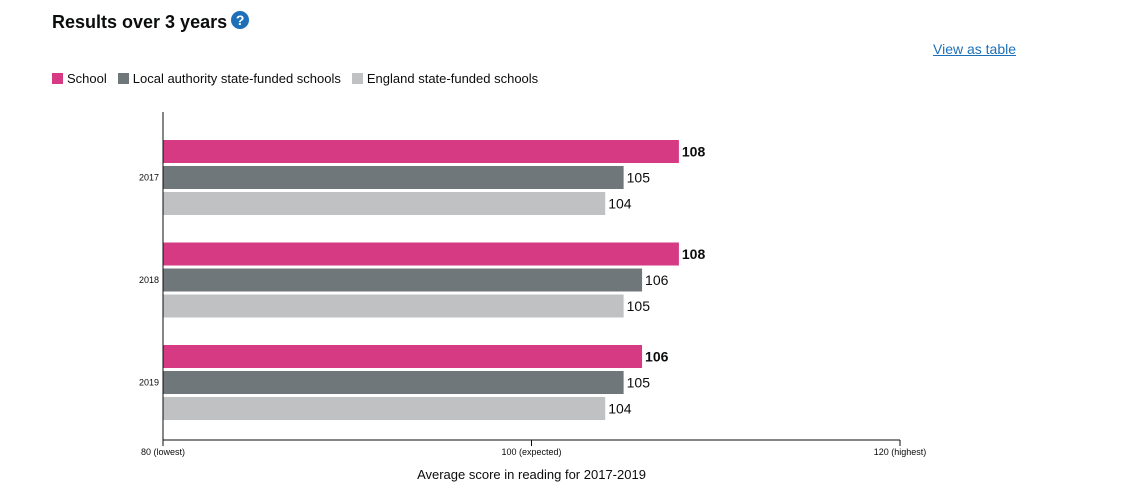 The height and width of the screenshot is (500, 1127). Describe the element at coordinates (657, 280) in the screenshot. I see `value-label-local-authority-2018: 106` at that location.